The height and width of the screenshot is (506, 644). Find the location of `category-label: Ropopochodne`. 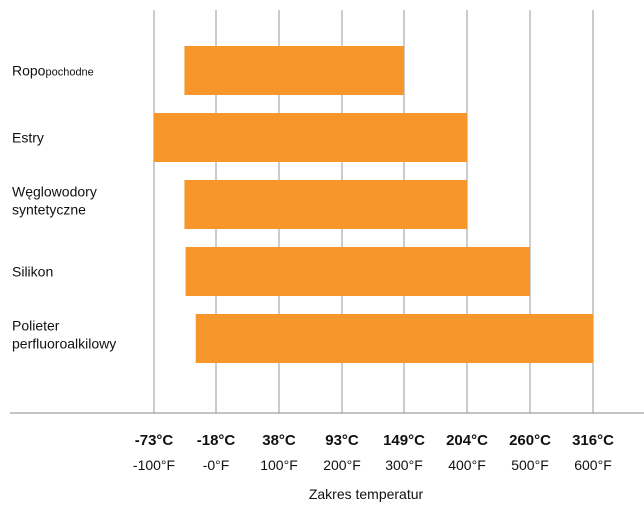

category-label: Ropopochodne is located at coordinates (53, 71).